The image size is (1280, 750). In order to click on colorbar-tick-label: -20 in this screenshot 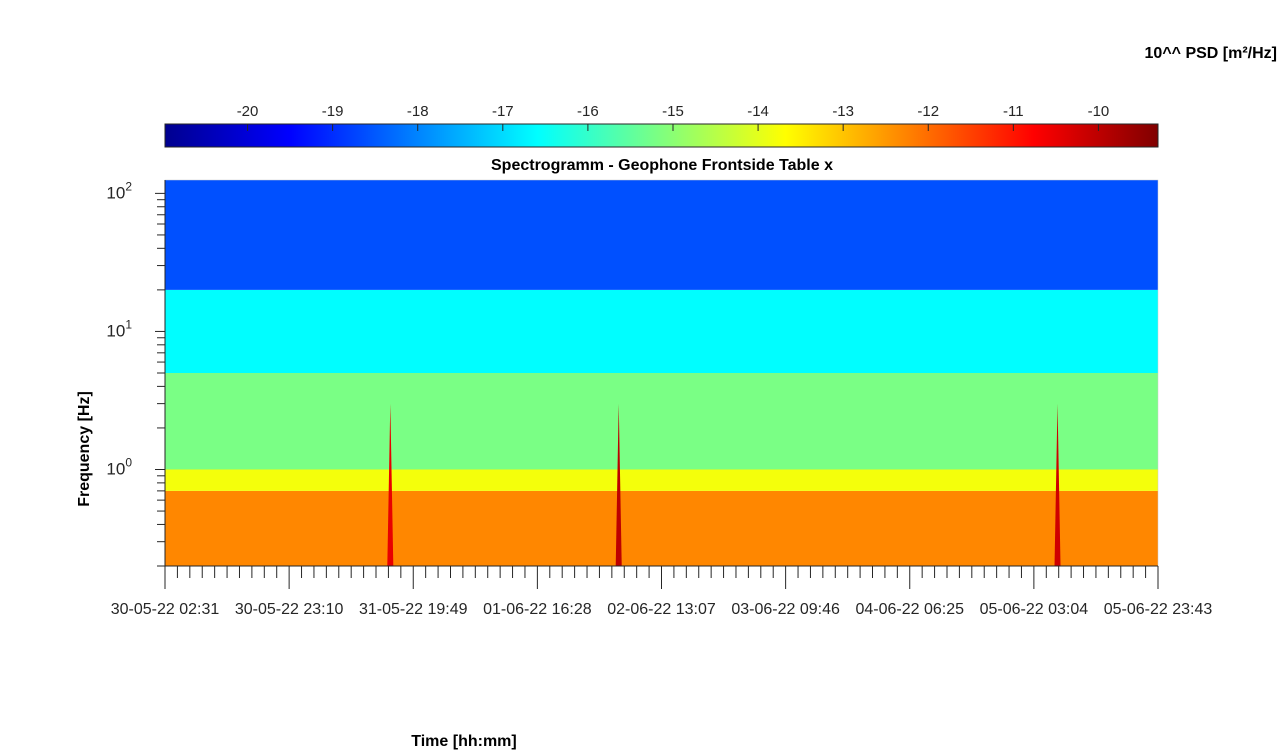, I will do `click(248, 111)`.